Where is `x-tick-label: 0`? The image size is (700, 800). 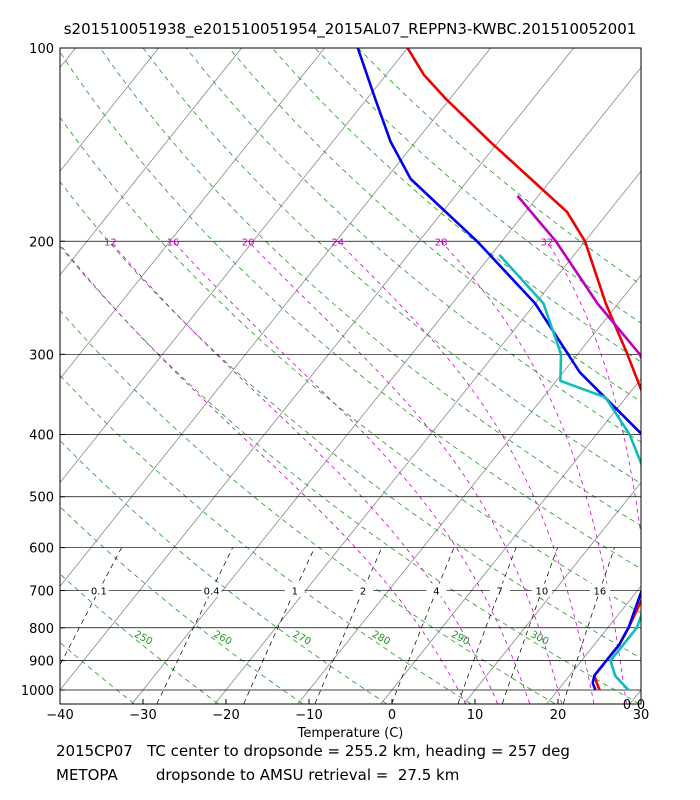
x-tick-label: 0 is located at coordinates (392, 715).